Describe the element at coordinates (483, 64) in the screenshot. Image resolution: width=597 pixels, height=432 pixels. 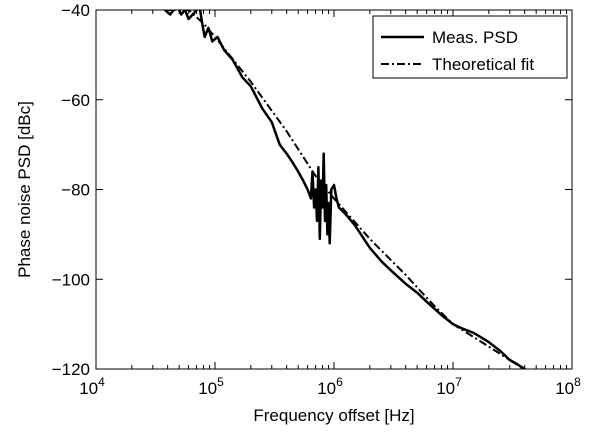
I see `legend-label-theoretical-fit: Theoretical fit` at that location.